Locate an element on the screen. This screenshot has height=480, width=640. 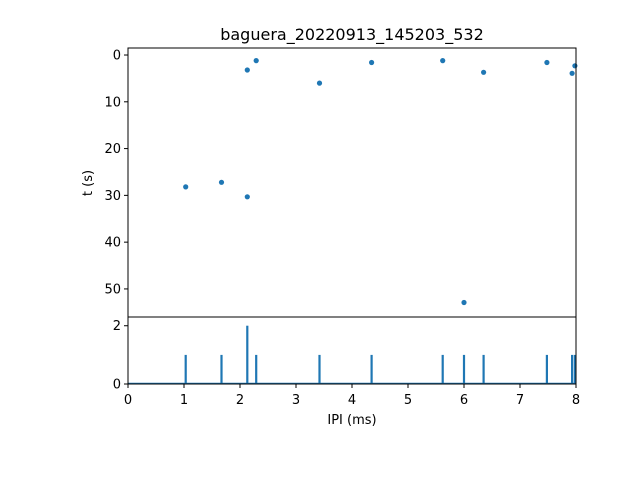
histogram-x-tick-label-8: 8 is located at coordinates (576, 400).